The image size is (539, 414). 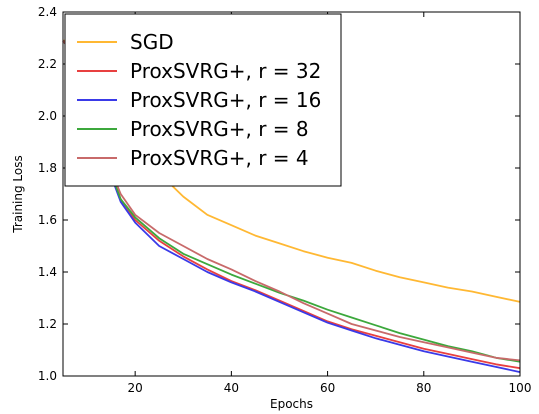 I want to click on x-tick-label: 100, so click(x=520, y=388).